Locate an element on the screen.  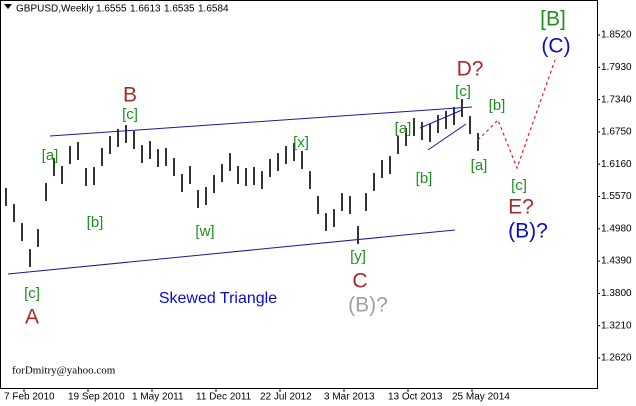
lower-trendline is located at coordinates (231, 252).